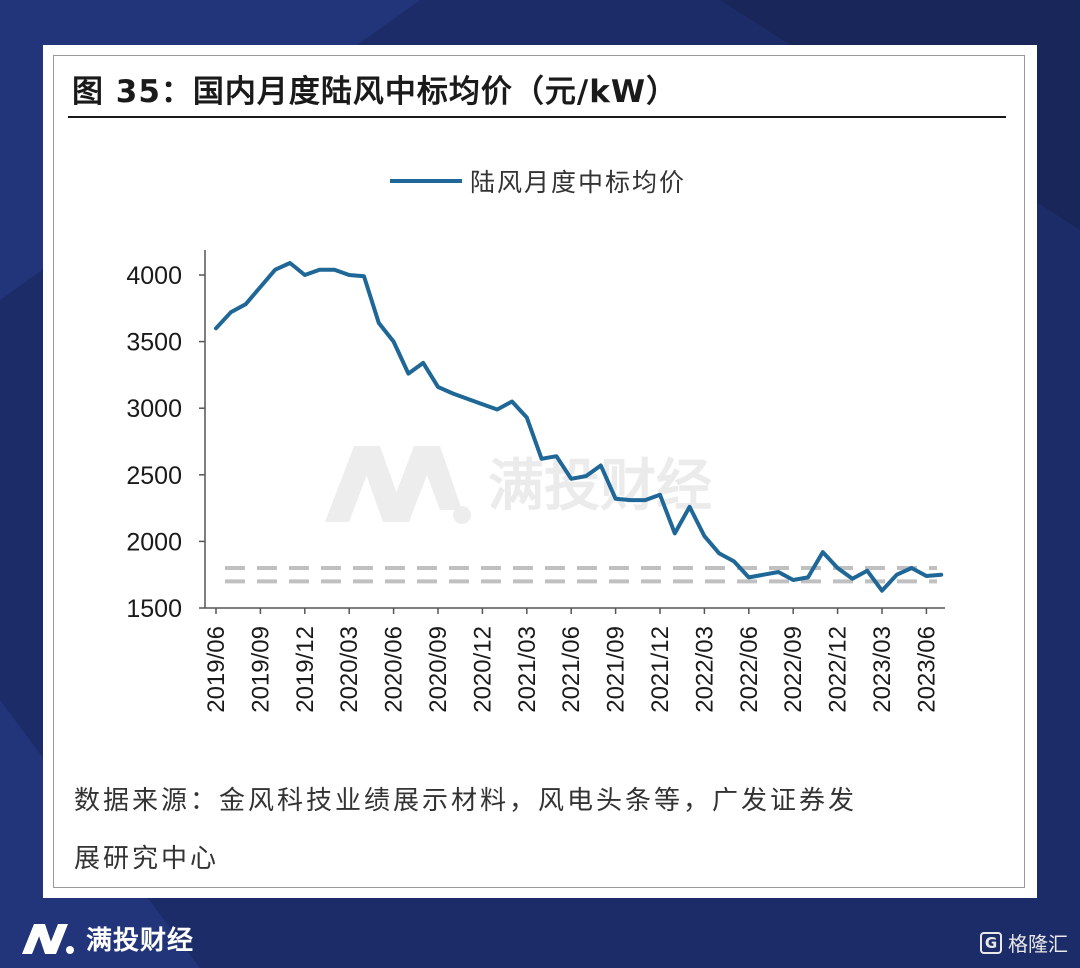 The height and width of the screenshot is (968, 1080). What do you see at coordinates (537, 117) in the screenshot?
I see `title-rule` at bounding box center [537, 117].